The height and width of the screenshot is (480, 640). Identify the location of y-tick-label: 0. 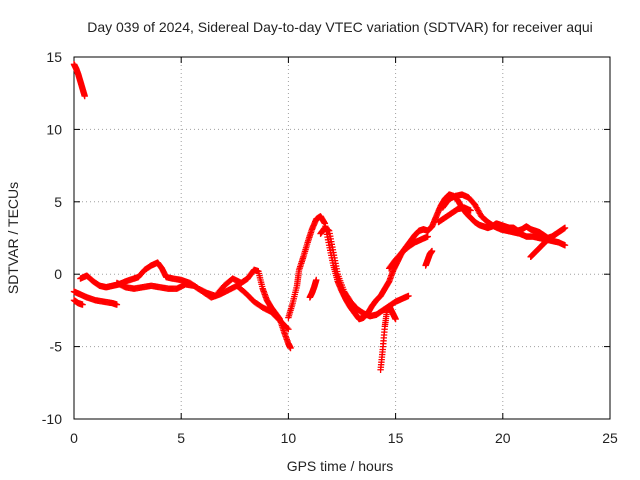
(58, 274).